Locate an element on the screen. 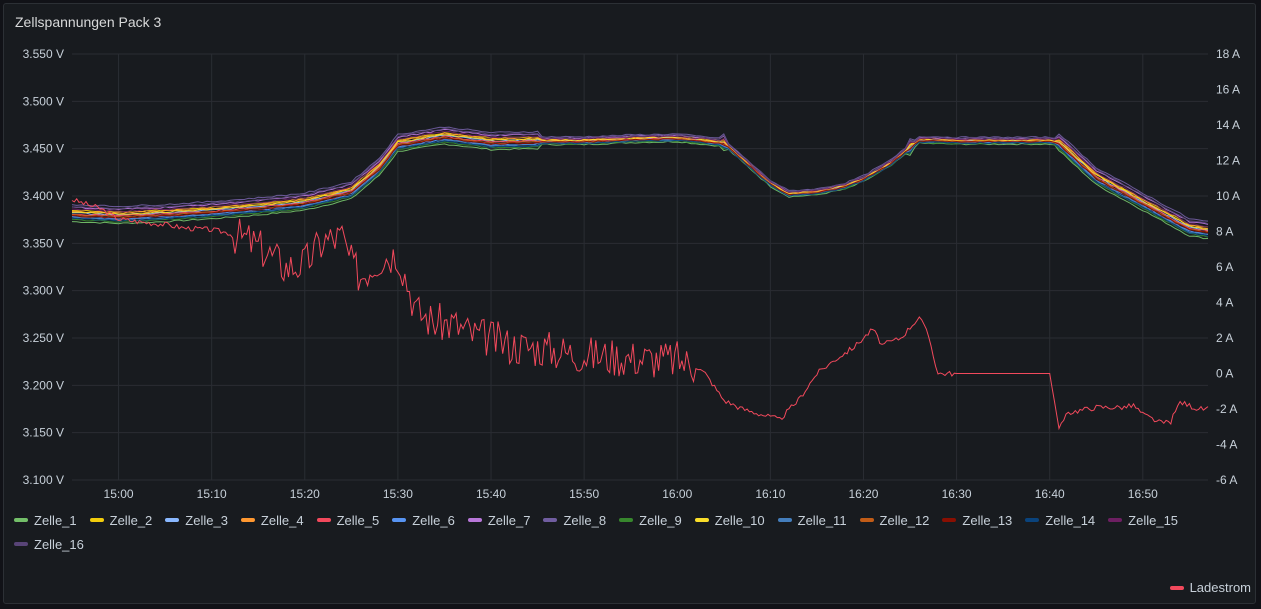 This screenshot has height=609, width=1261. legend-item-zelle_3: Zelle_3 is located at coordinates (196, 520).